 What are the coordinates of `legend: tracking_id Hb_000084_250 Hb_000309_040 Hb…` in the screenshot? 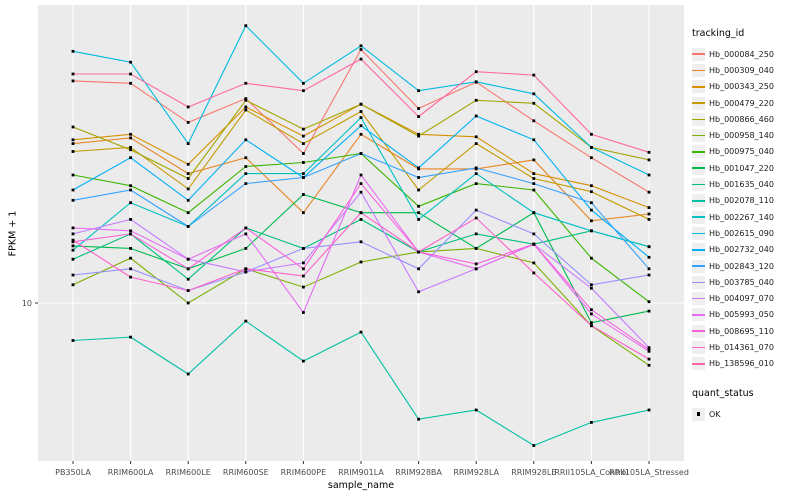 It's located at (744, 225).